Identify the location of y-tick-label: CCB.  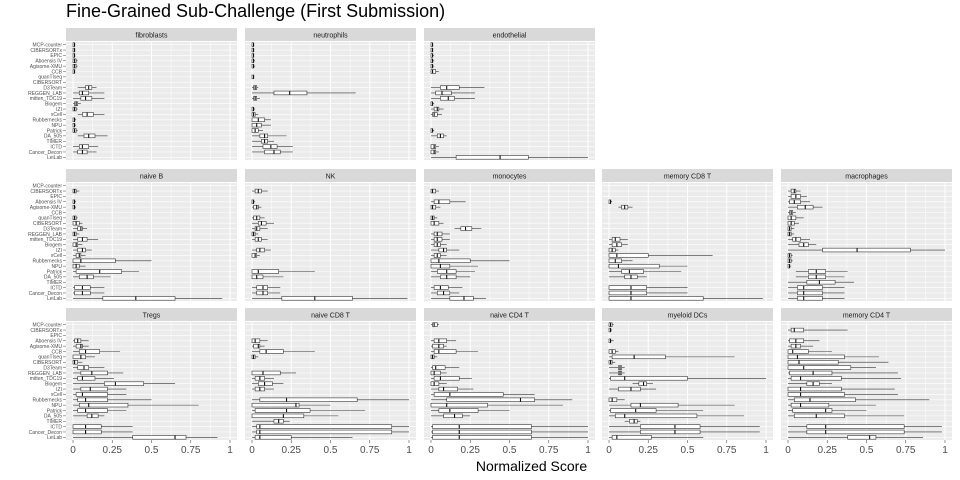
(56, 213).